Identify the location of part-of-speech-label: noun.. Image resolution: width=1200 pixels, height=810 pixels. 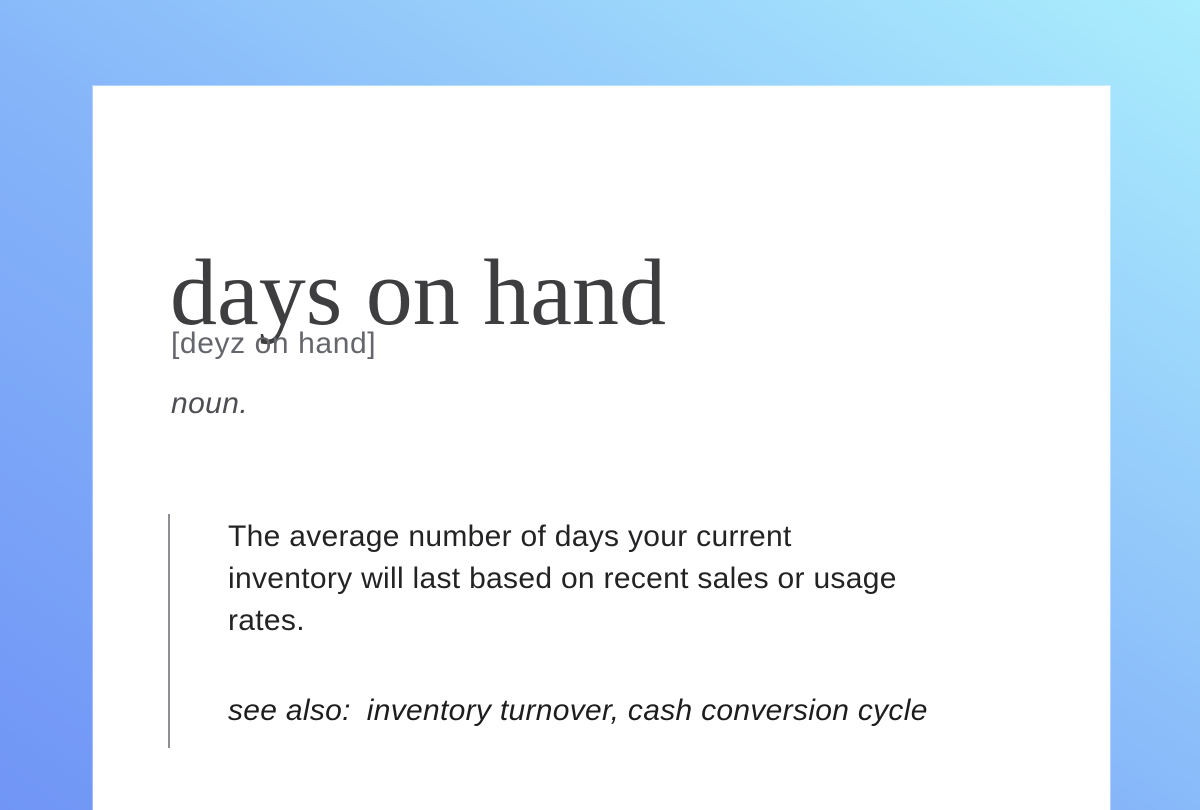
(210, 403).